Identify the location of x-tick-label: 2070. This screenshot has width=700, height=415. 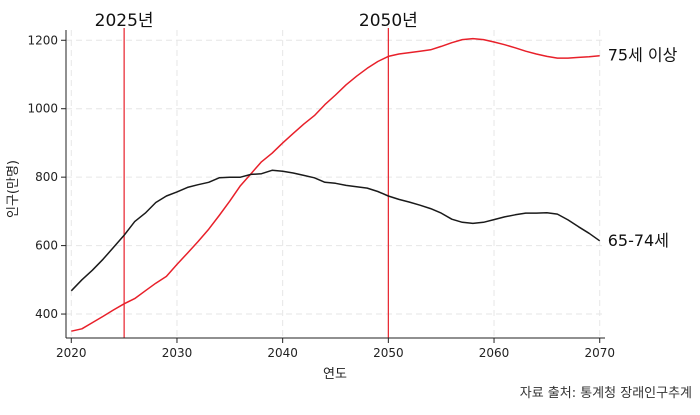
(599, 353).